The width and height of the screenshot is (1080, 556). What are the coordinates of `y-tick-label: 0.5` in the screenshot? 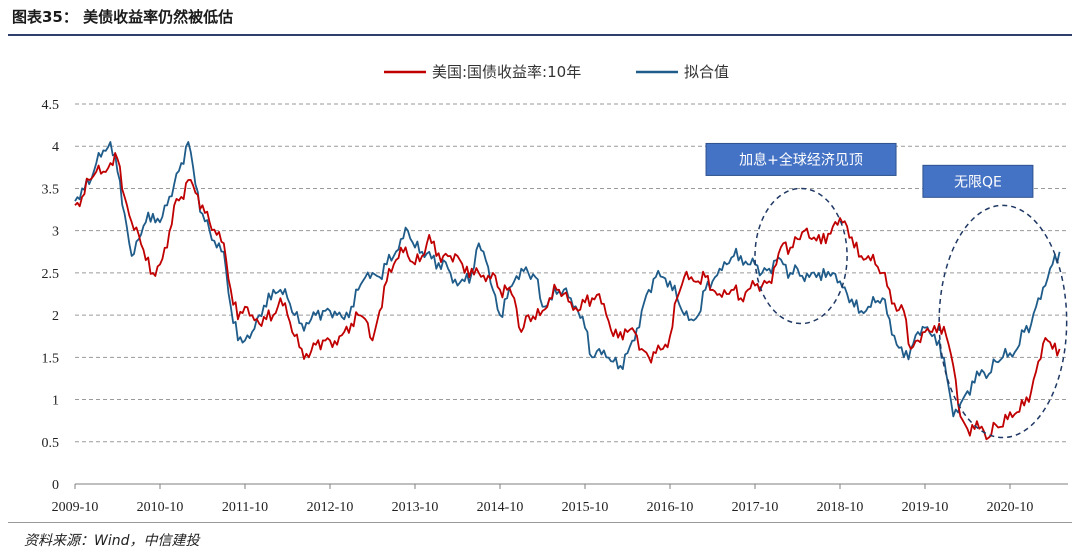 It's located at (51, 443).